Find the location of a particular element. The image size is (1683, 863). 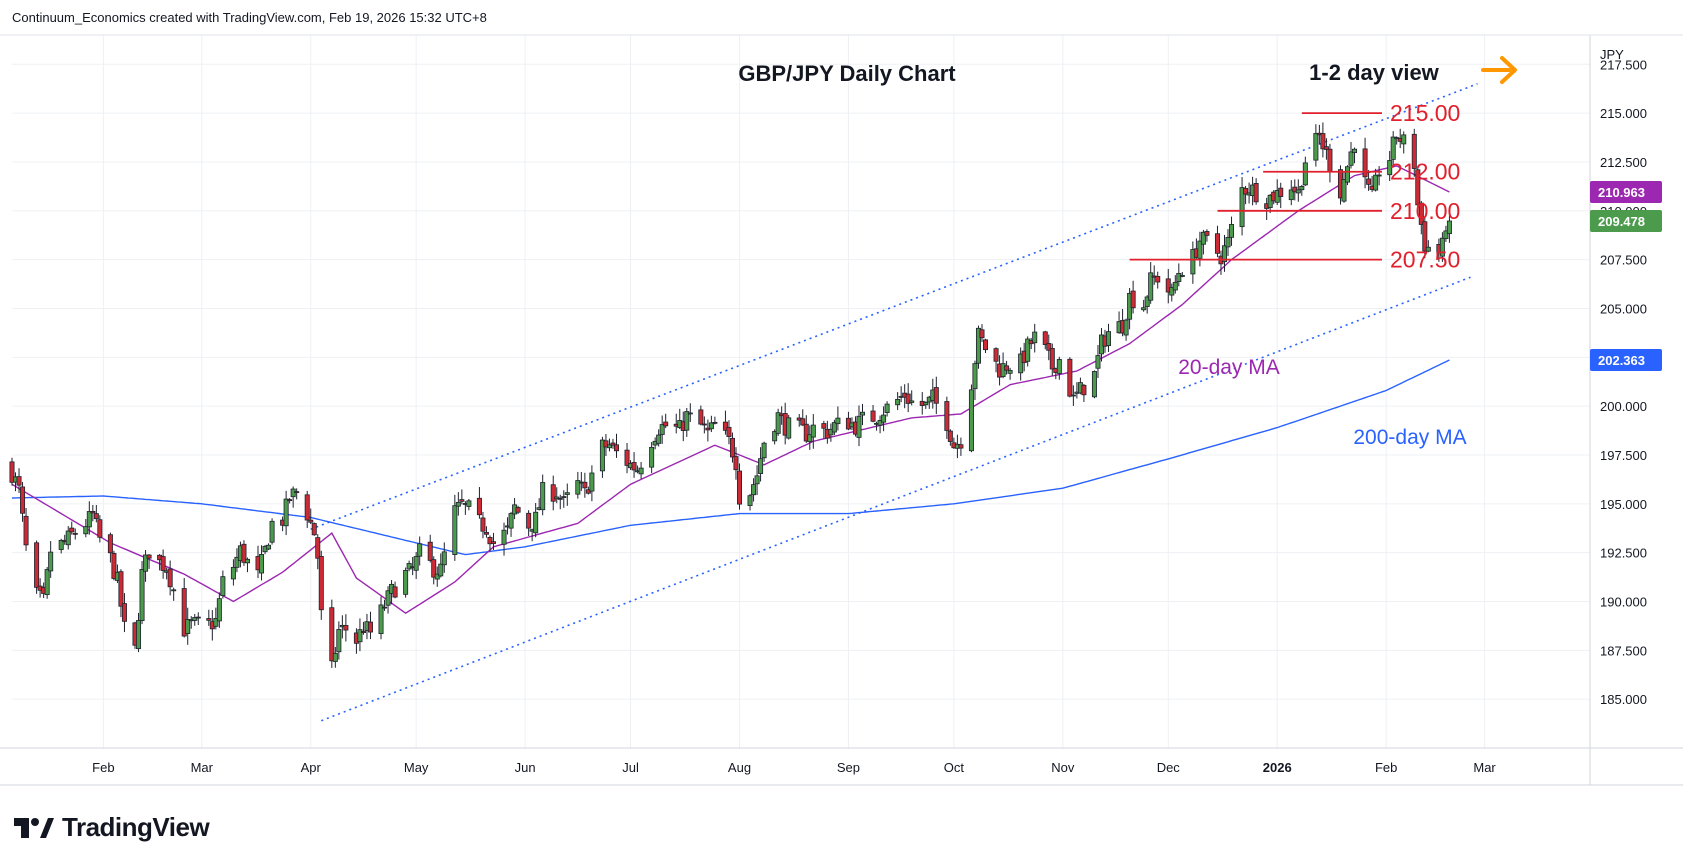

level-label: 212.00 is located at coordinates (1425, 172).